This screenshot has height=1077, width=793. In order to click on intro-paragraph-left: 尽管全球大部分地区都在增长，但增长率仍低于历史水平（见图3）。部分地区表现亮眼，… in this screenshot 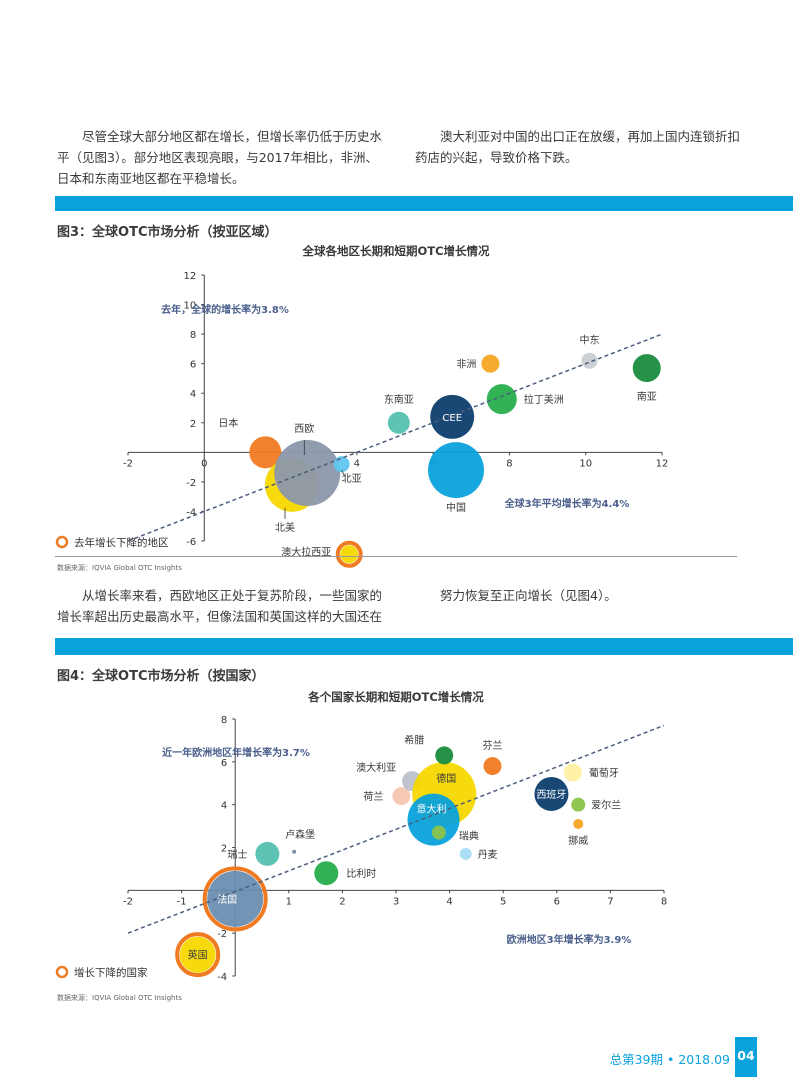, I will do `click(220, 157)`.